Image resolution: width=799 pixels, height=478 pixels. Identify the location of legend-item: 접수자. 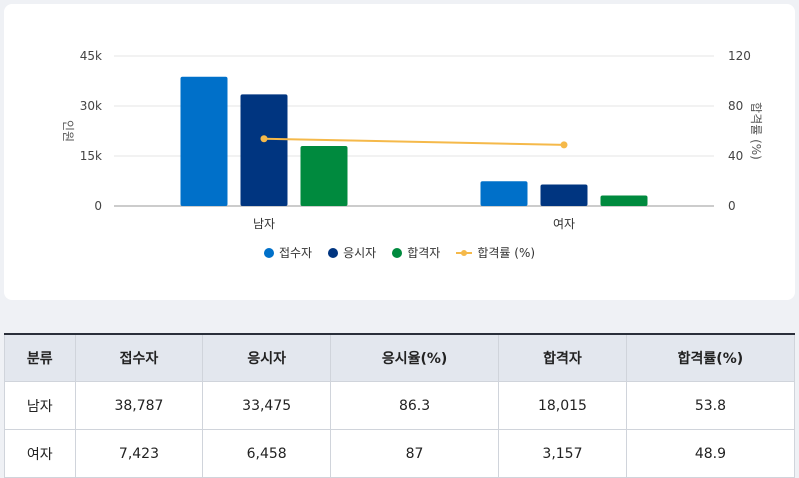
(288, 252).